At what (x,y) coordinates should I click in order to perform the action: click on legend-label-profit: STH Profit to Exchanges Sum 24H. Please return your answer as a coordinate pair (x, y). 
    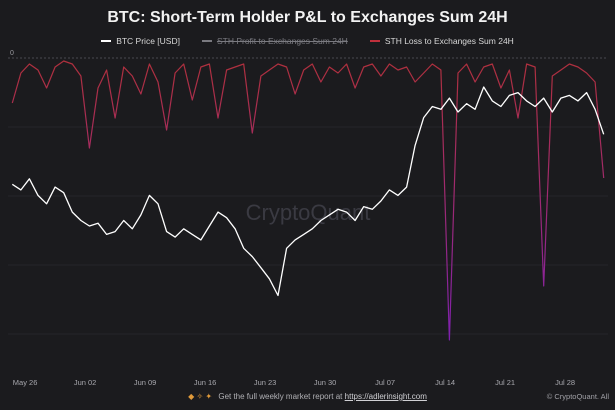
    Looking at the image, I should click on (282, 41).